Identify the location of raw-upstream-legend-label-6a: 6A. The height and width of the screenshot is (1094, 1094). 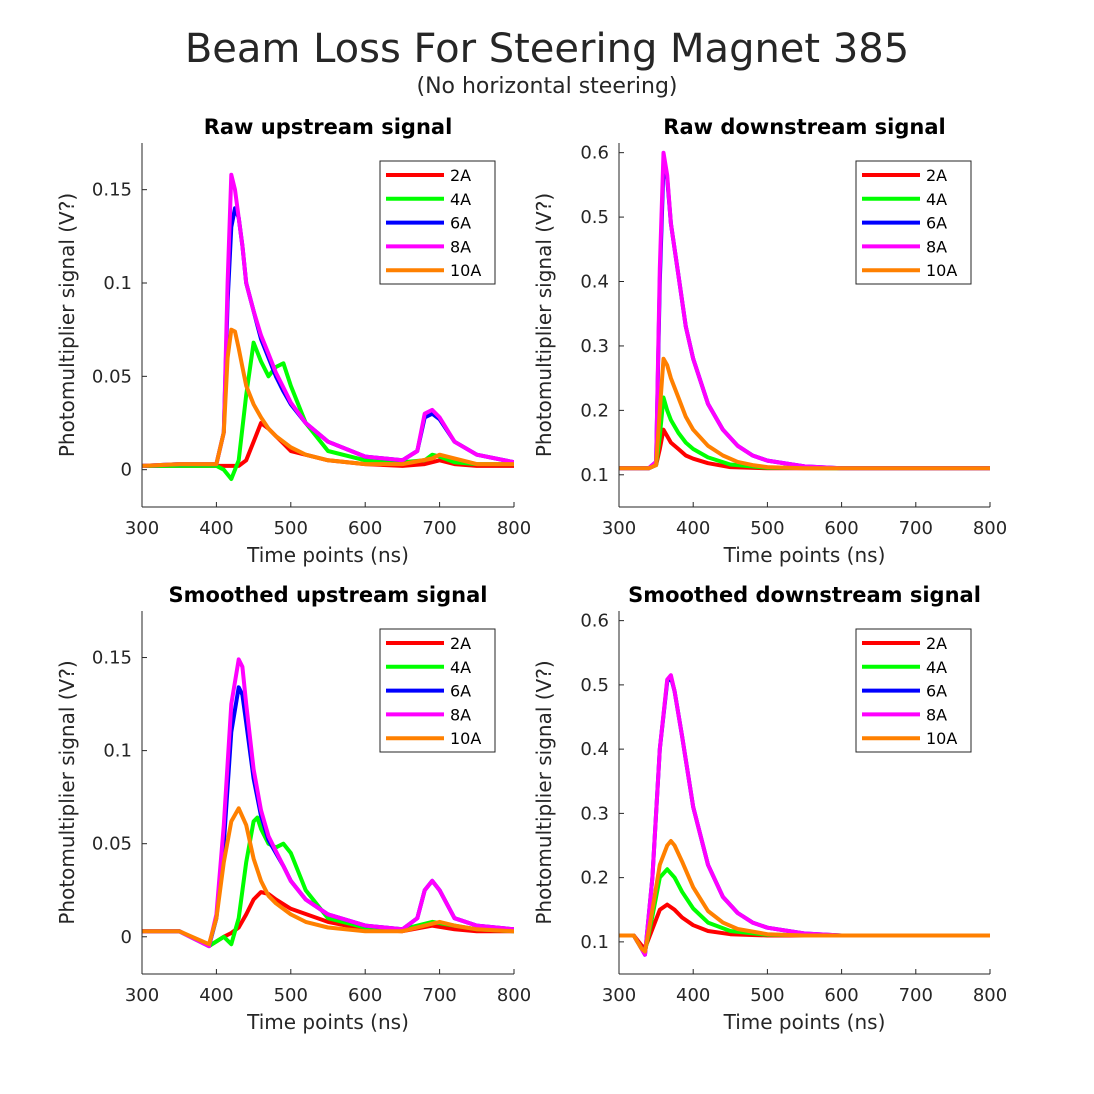
(460, 223).